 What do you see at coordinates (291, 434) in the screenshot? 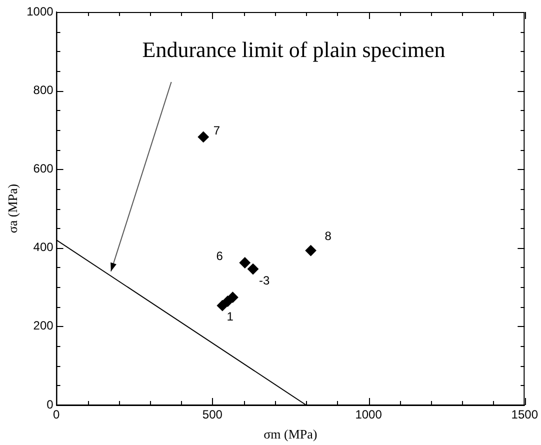
I see `x-axis-title: σm (MPa)` at bounding box center [291, 434].